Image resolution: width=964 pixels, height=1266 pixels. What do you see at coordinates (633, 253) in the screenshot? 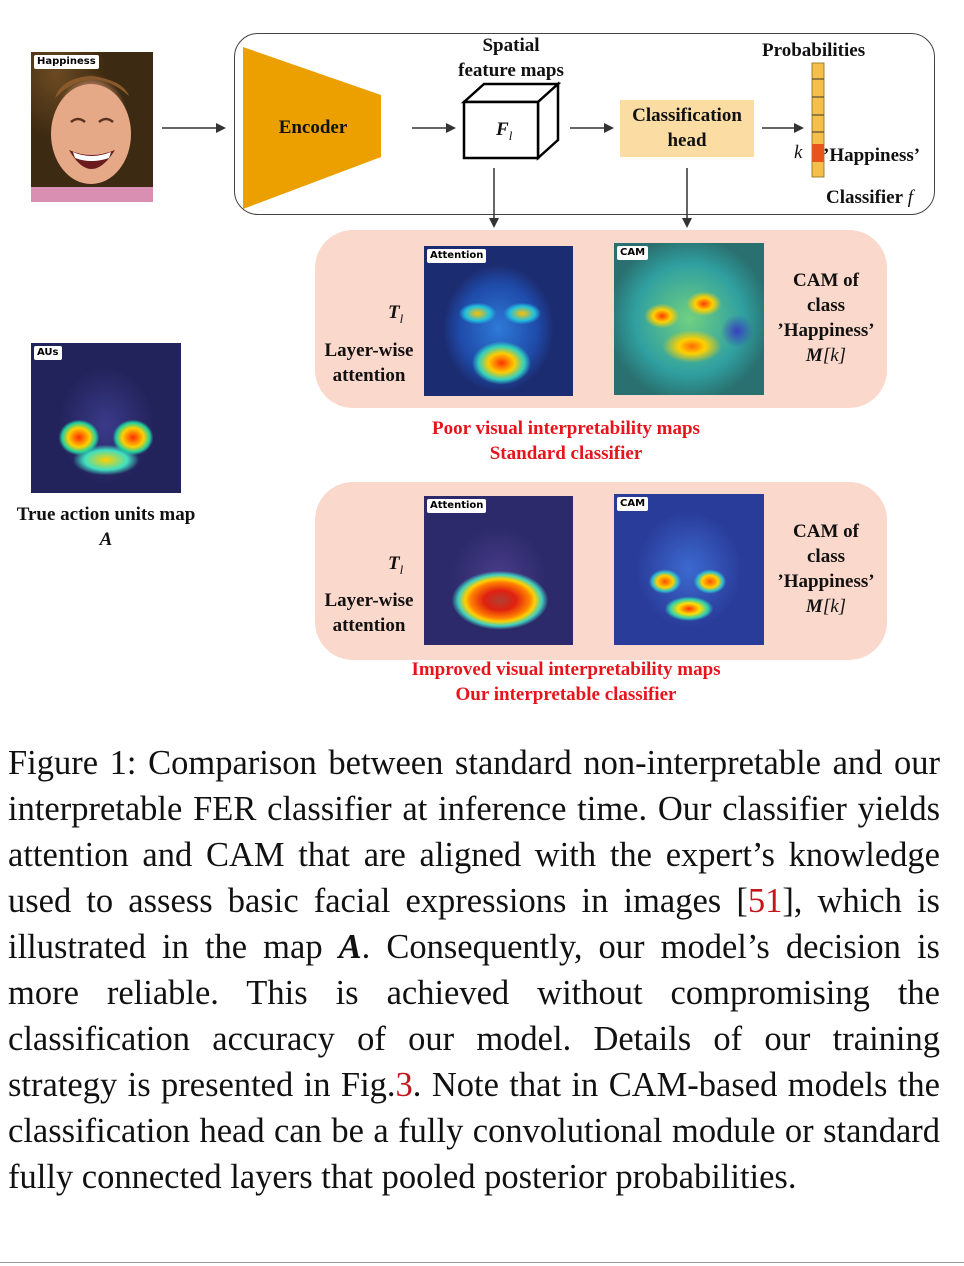
I see `cam-tag-standard: CAM` at bounding box center [633, 253].